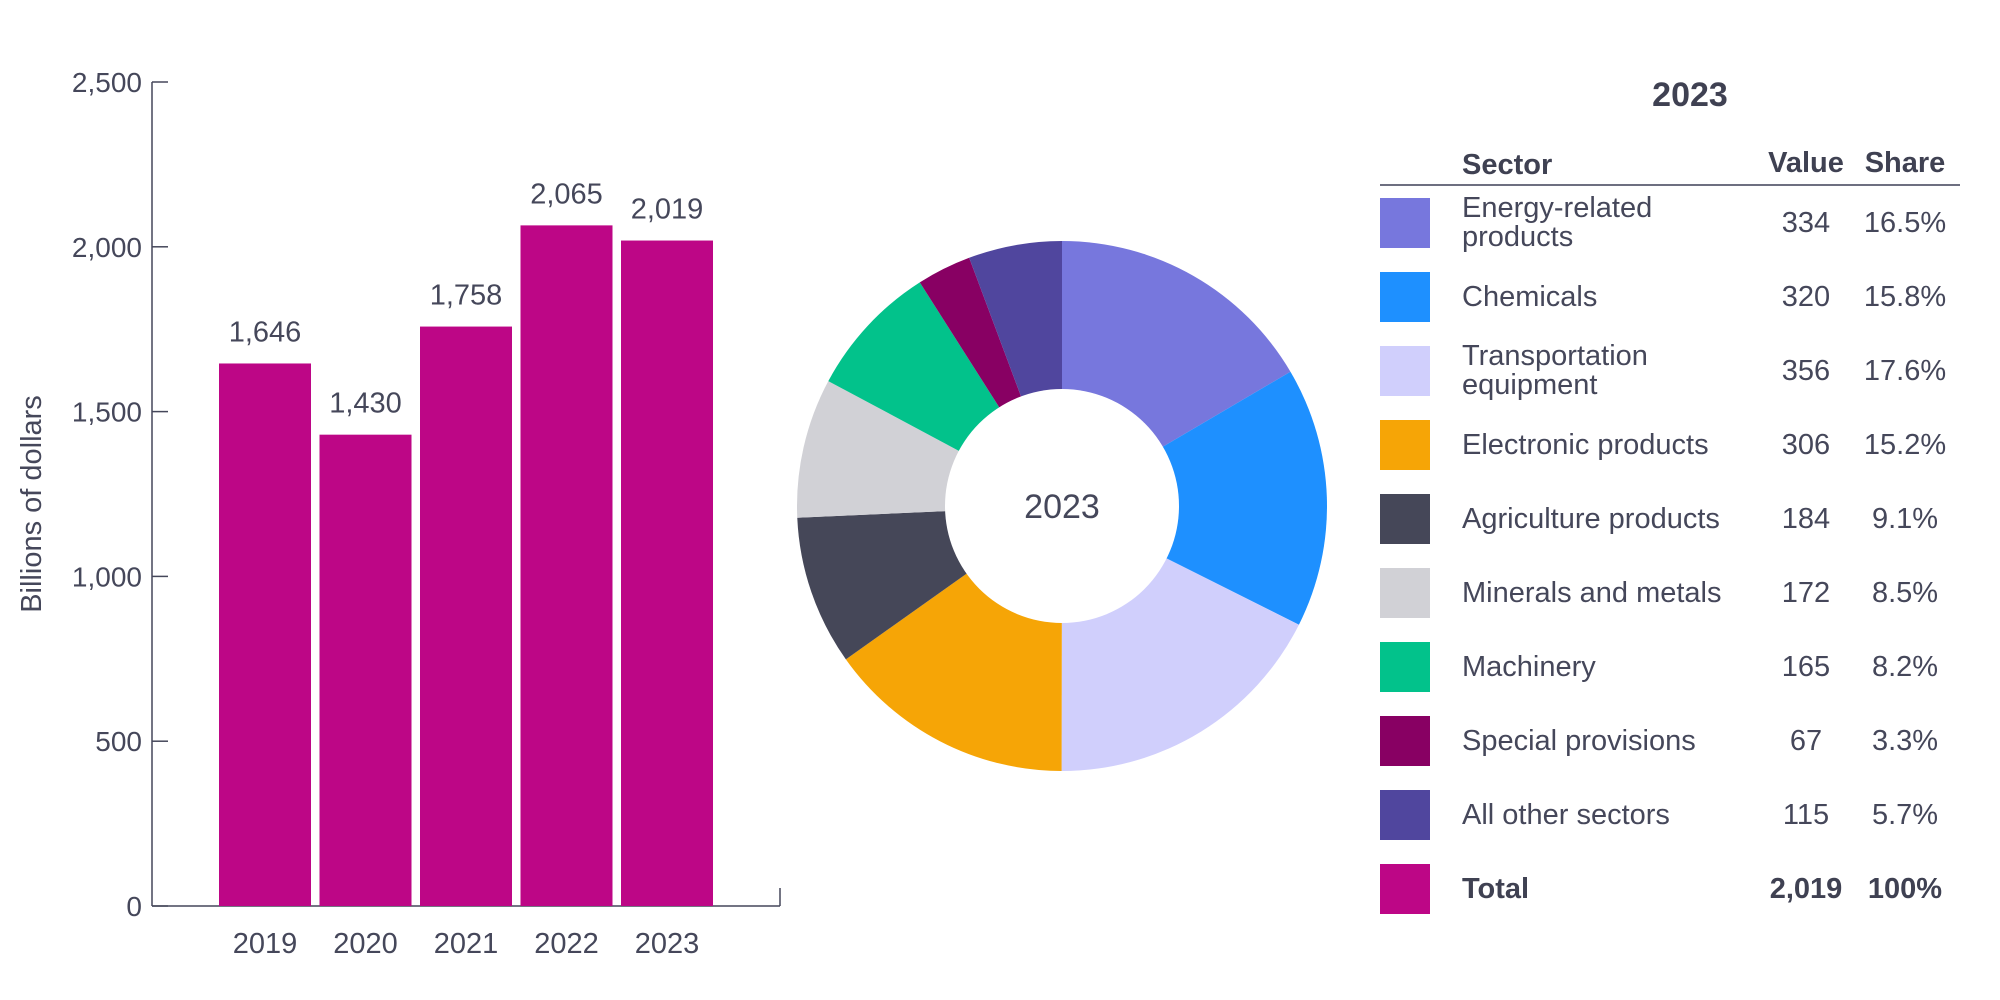  I want to click on bar-value-label: 1,646, so click(265, 332).